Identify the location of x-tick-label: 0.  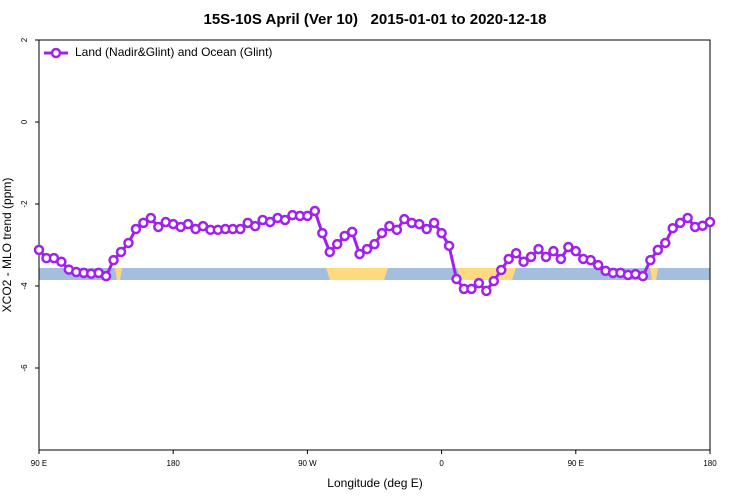
(441, 463).